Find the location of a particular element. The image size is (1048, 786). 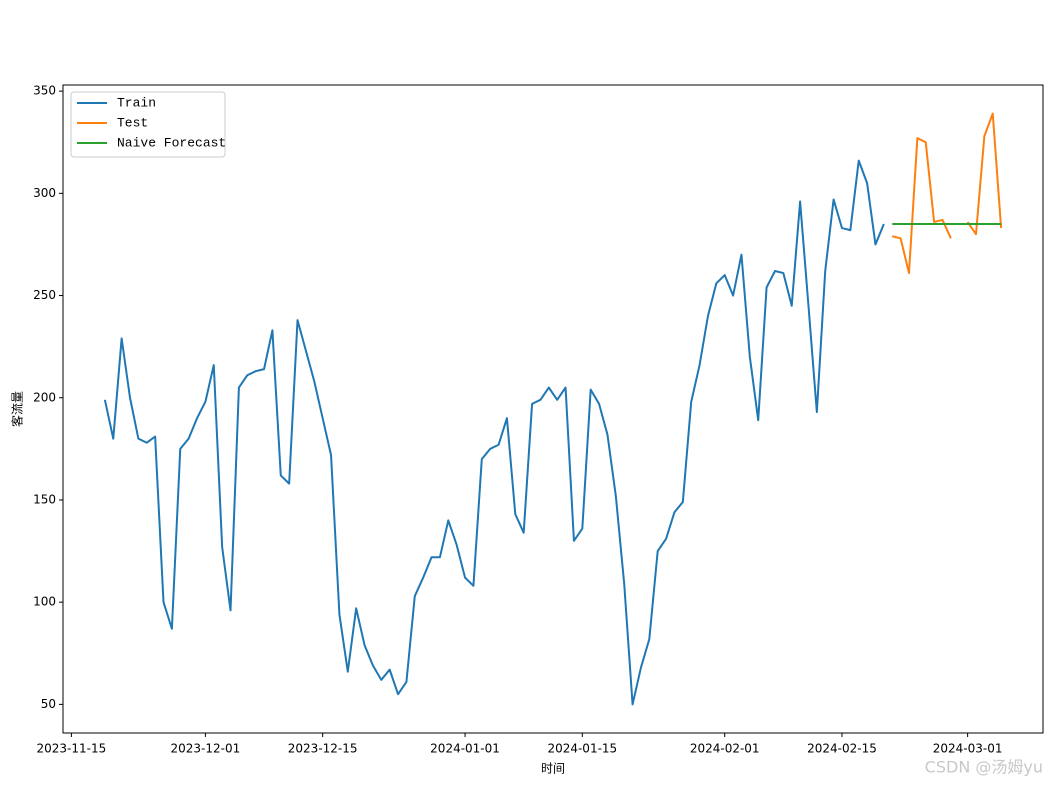

y-tick-label: 250 is located at coordinates (44, 295).